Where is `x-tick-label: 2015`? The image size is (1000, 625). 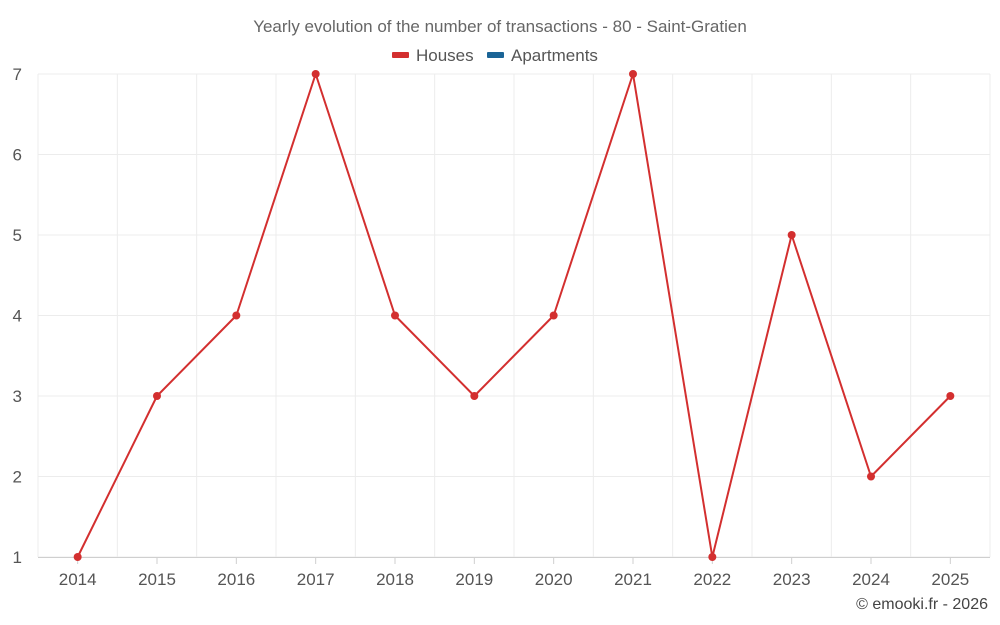 x-tick-label: 2015 is located at coordinates (157, 579).